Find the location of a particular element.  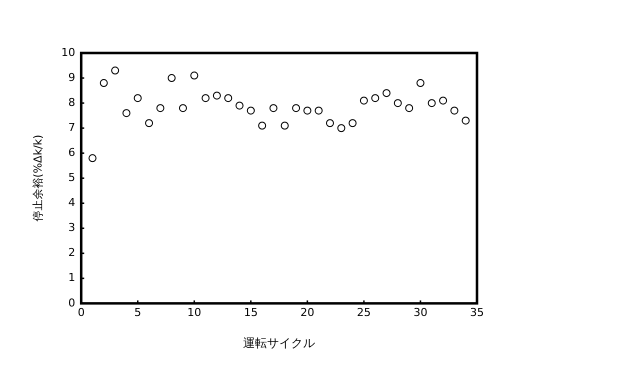

x-tick-label: 20 is located at coordinates (307, 312).